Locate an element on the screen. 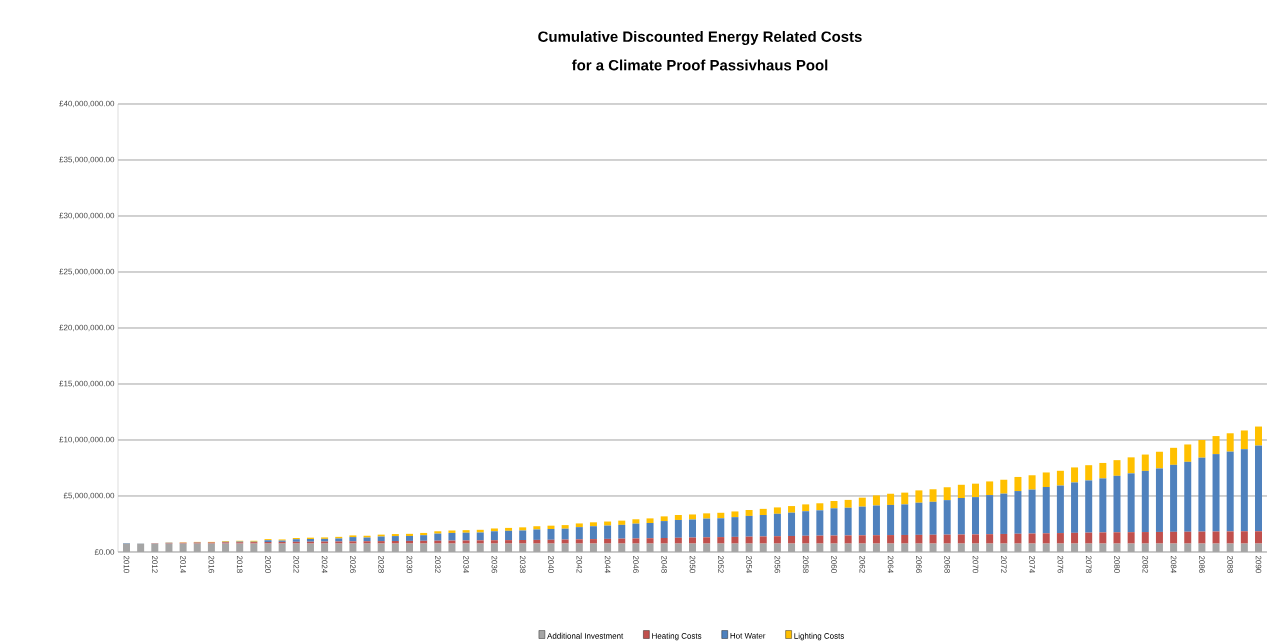 The image size is (1277, 642). chart-subtitle: for a Climate Proof Passivhaus Pool is located at coordinates (699, 65).